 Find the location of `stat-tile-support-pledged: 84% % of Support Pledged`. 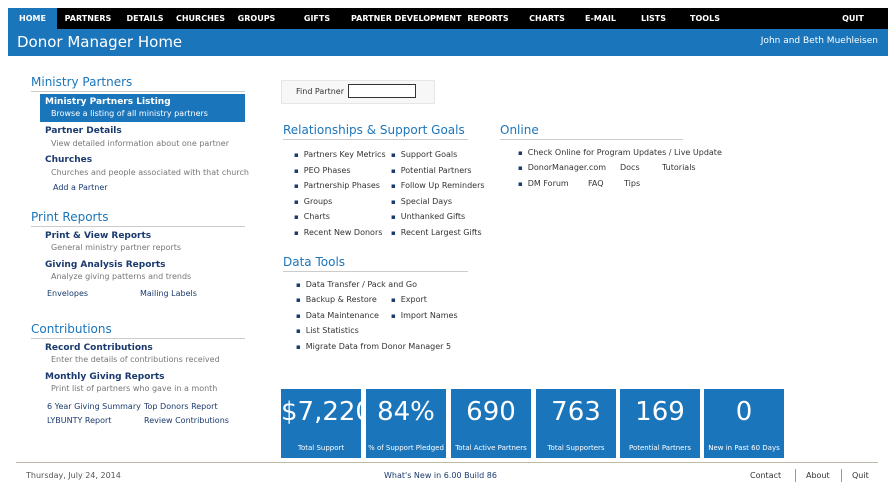

stat-tile-support-pledged: 84% % of Support Pledged is located at coordinates (406, 423).